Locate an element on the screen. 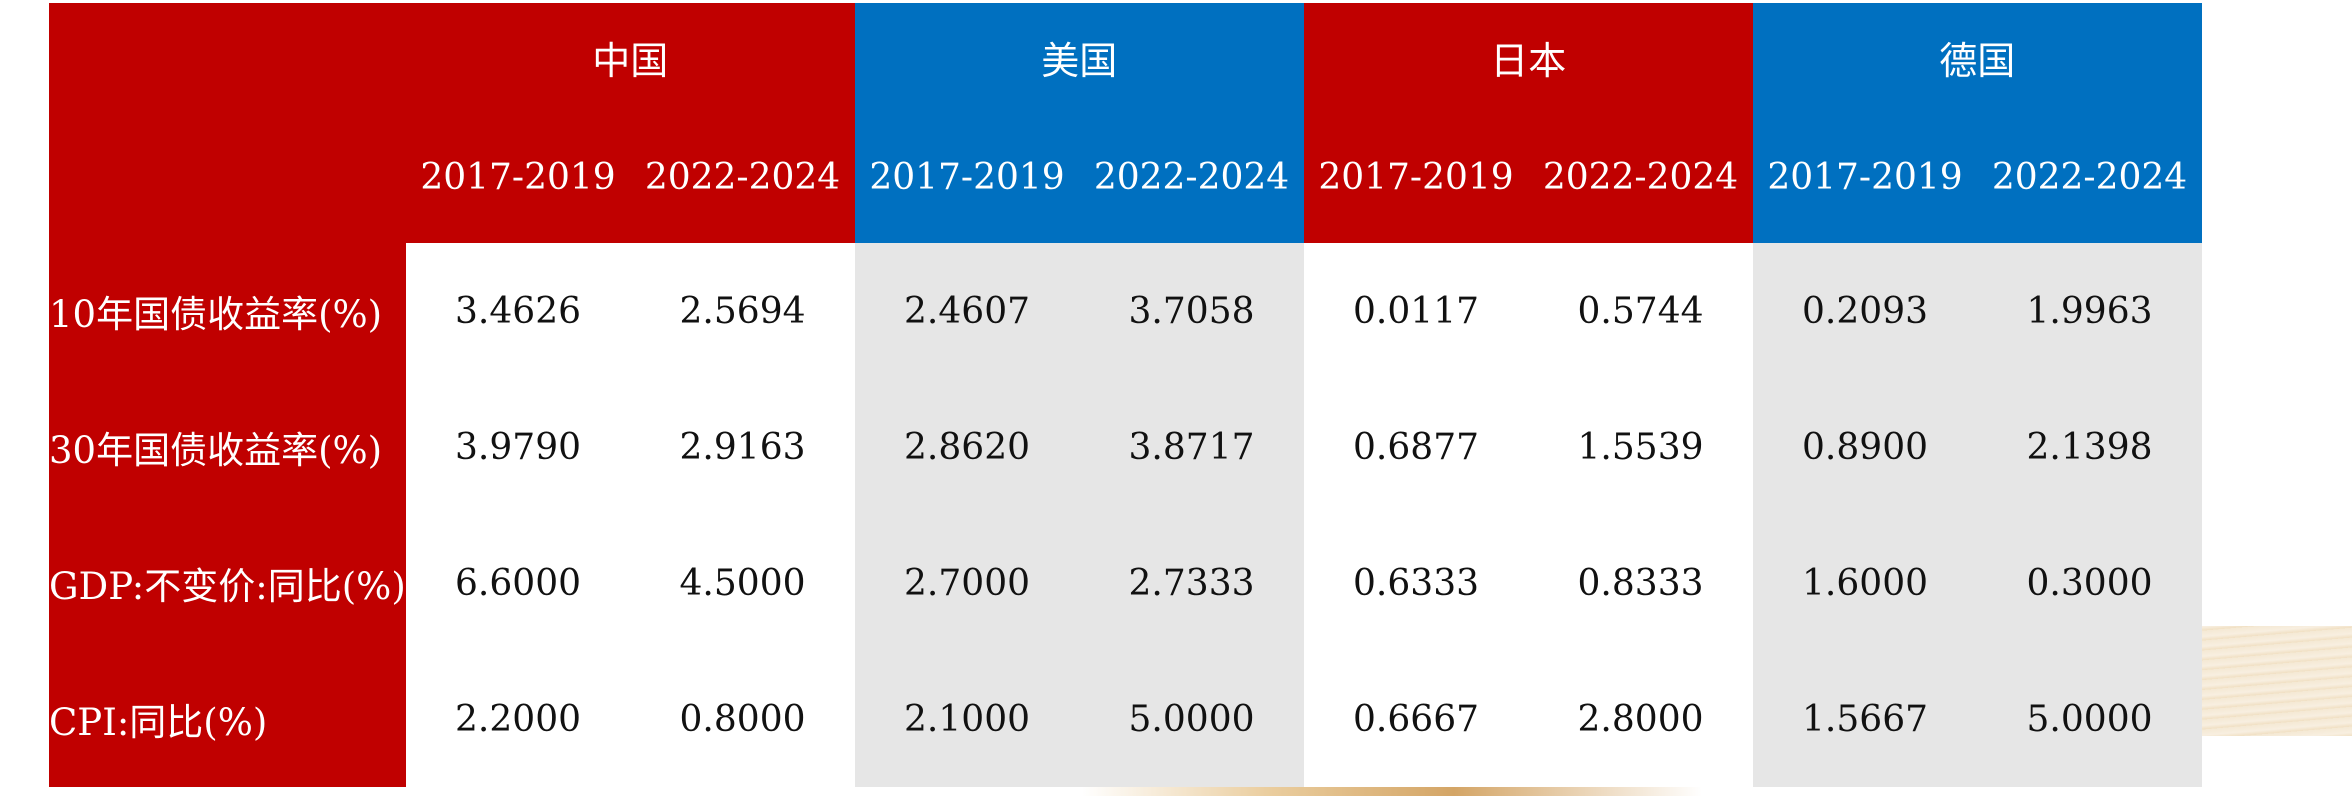  table-cell: 1.6000 is located at coordinates (1865, 583).